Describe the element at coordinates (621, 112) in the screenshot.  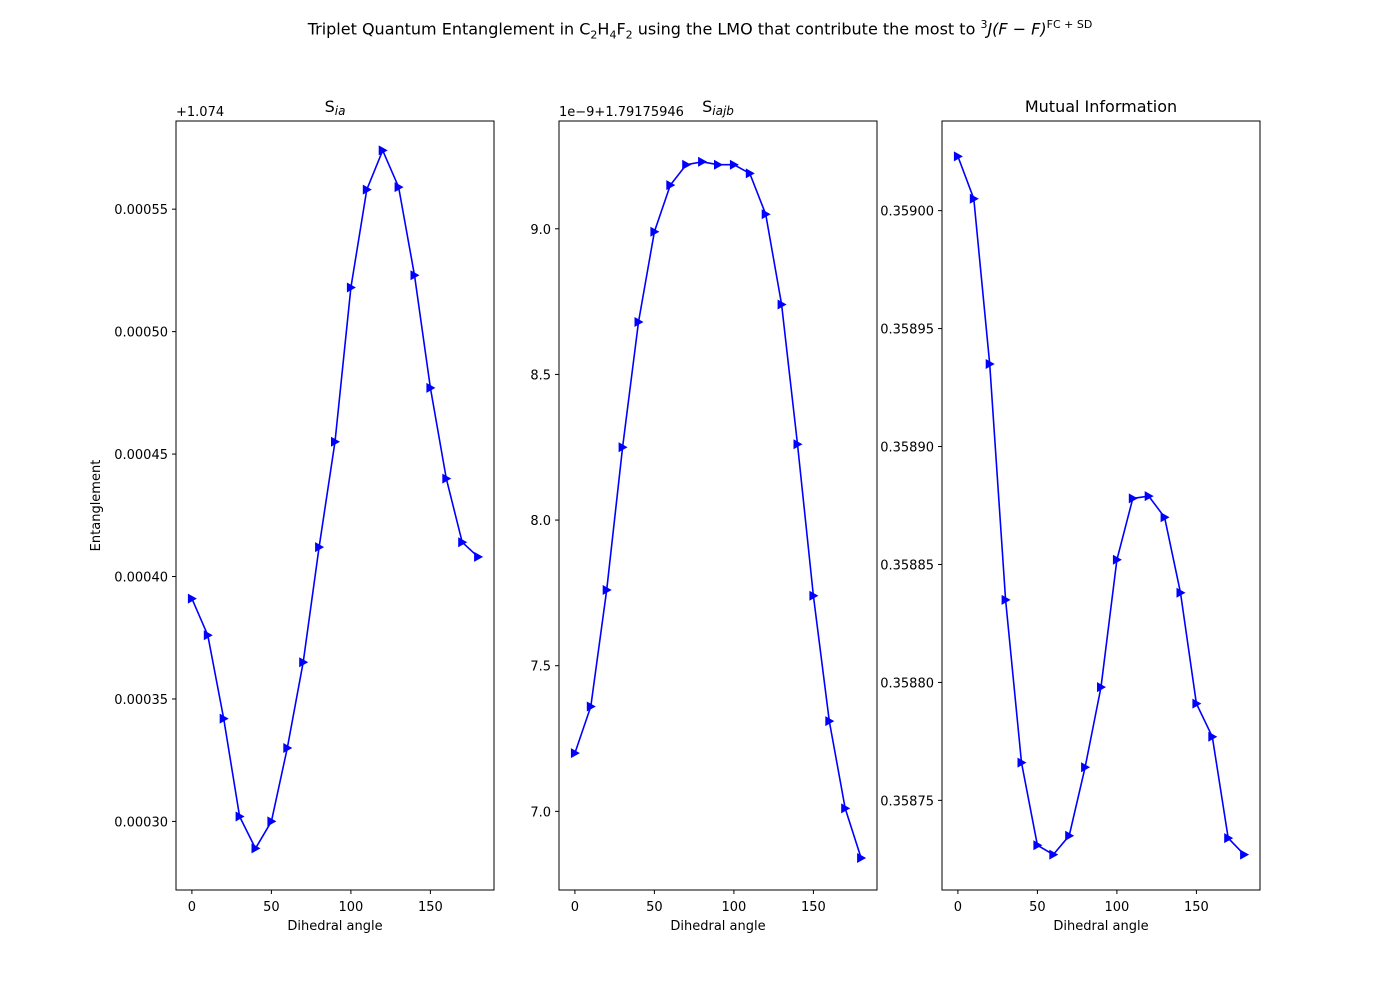
I see `y-offset-label: 1e−9+1.79175946` at that location.